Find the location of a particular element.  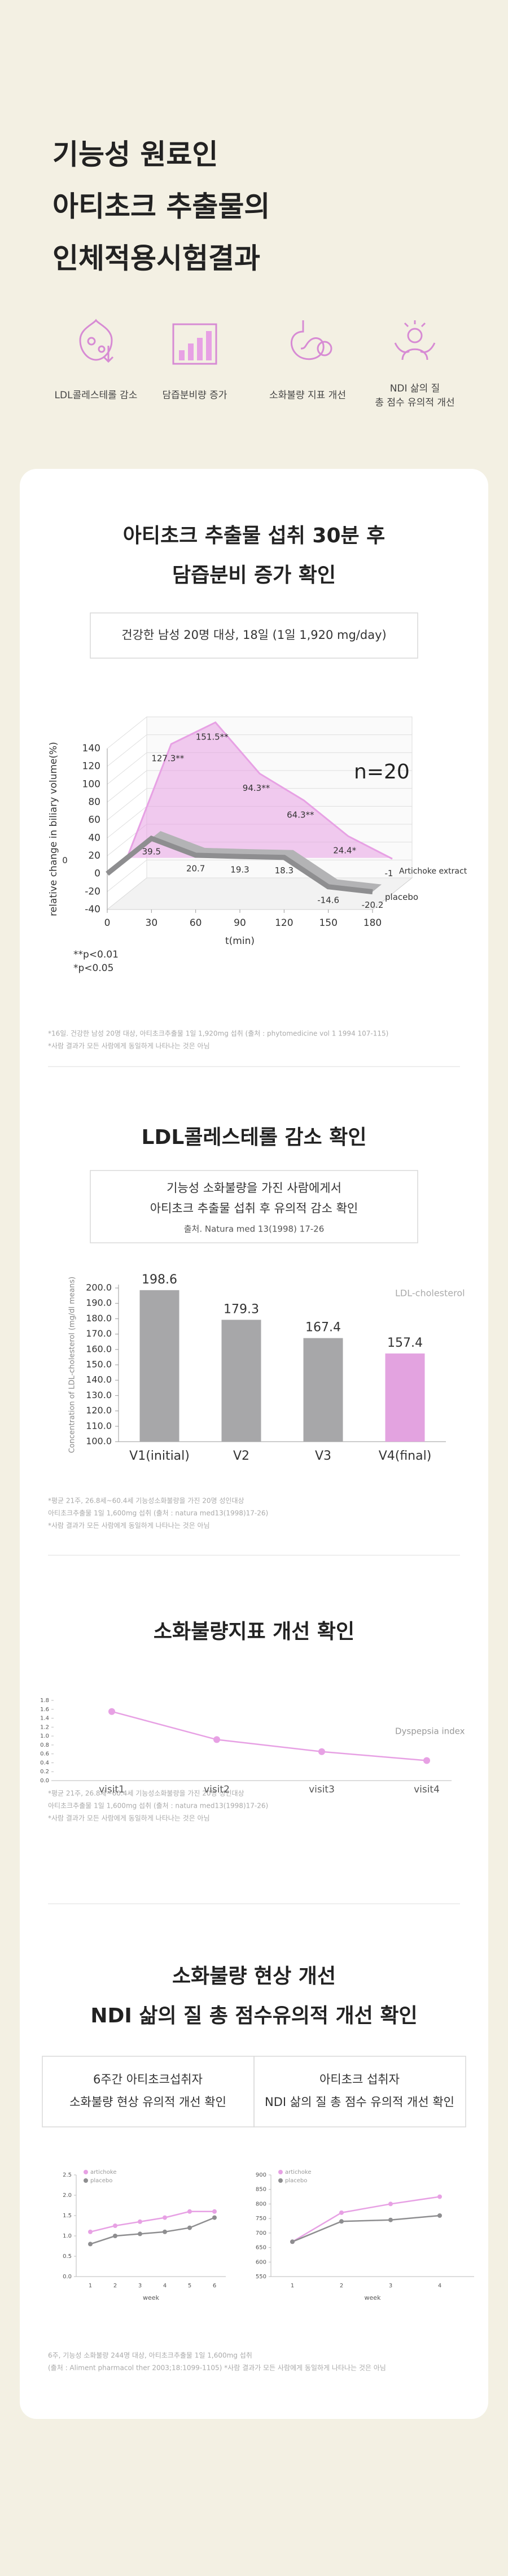

feature-label: 소화불량 지표 개선 is located at coordinates (307, 395).